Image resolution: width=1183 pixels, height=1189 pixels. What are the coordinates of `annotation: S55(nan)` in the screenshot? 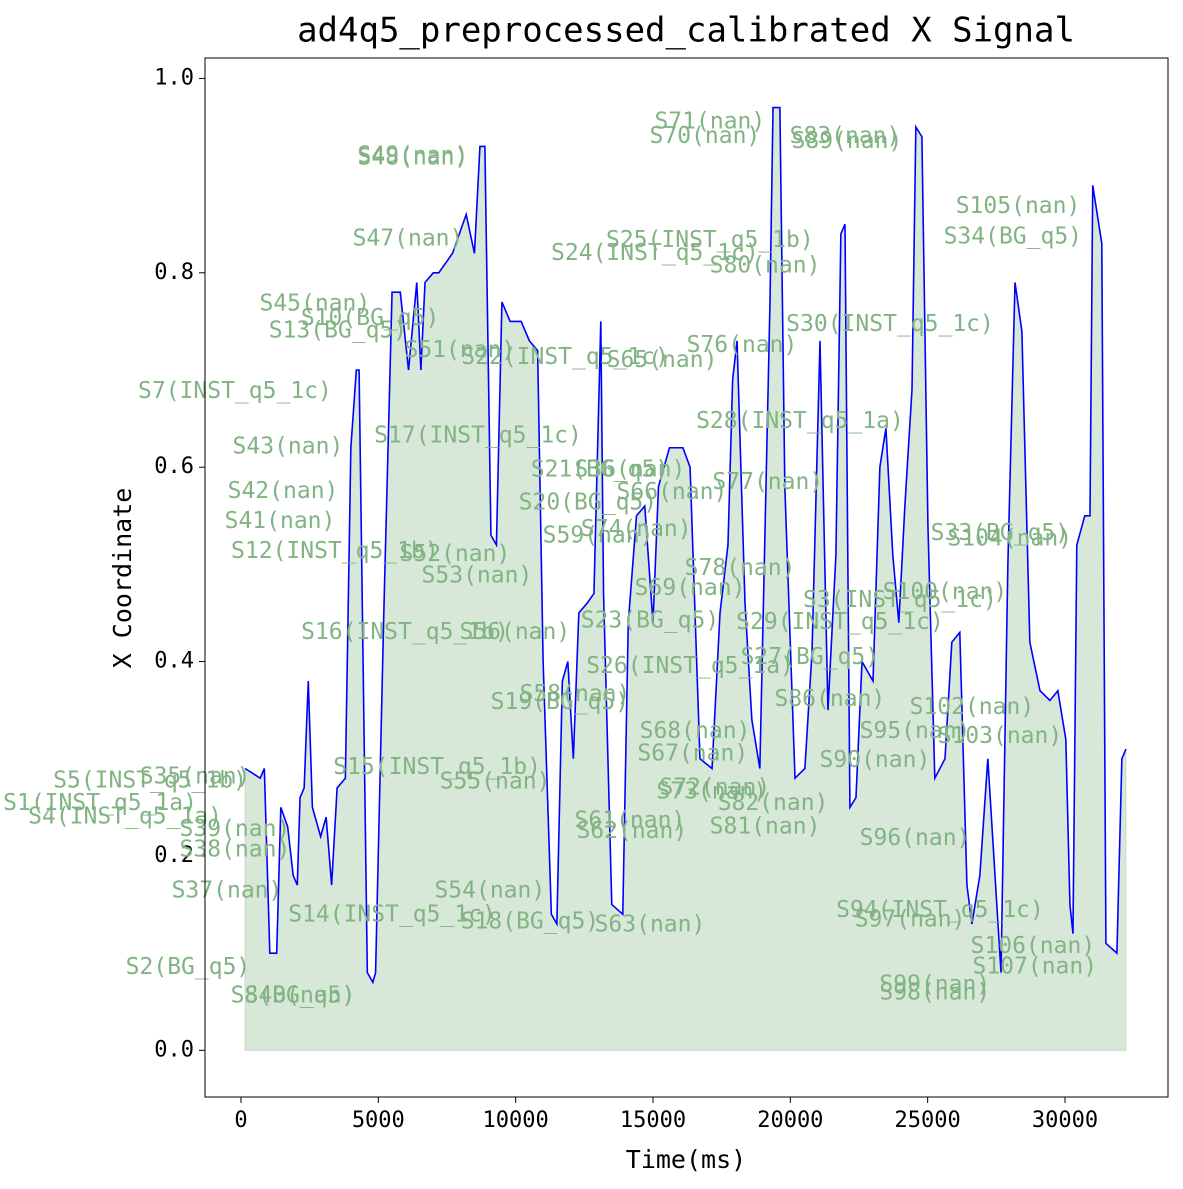 It's located at (495, 782).